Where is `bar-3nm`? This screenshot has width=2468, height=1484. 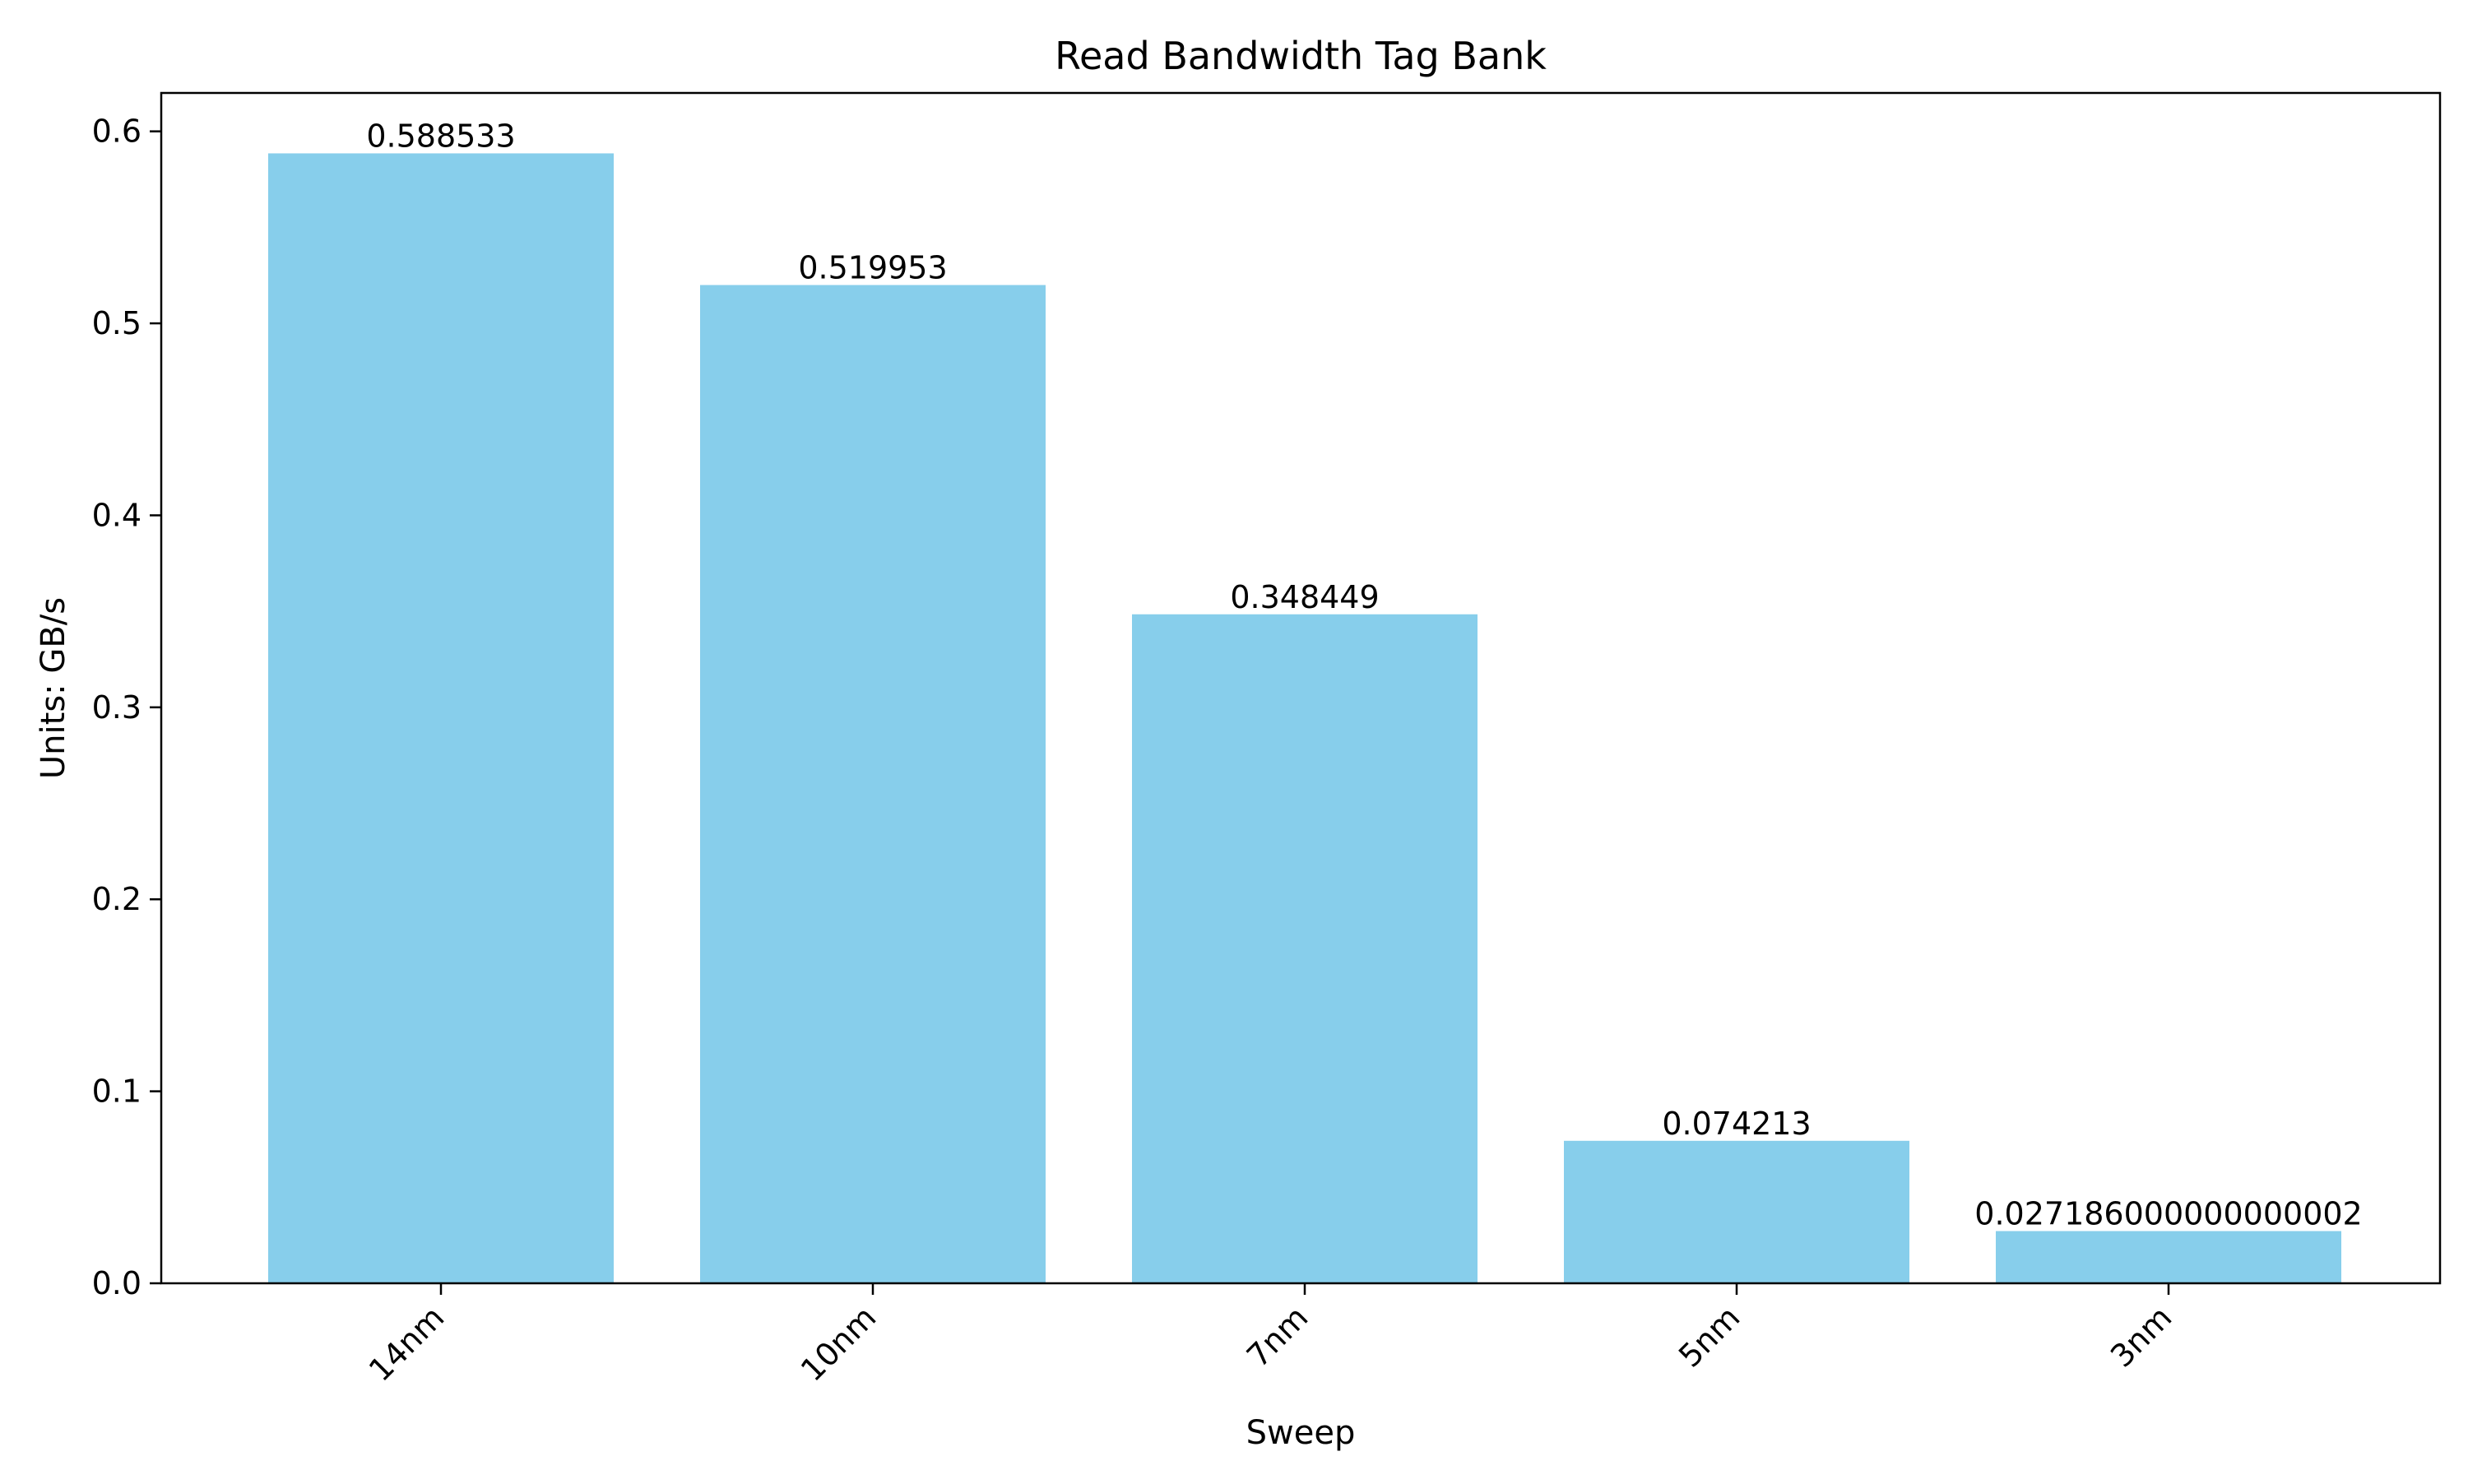 bar-3nm is located at coordinates (2168, 1257).